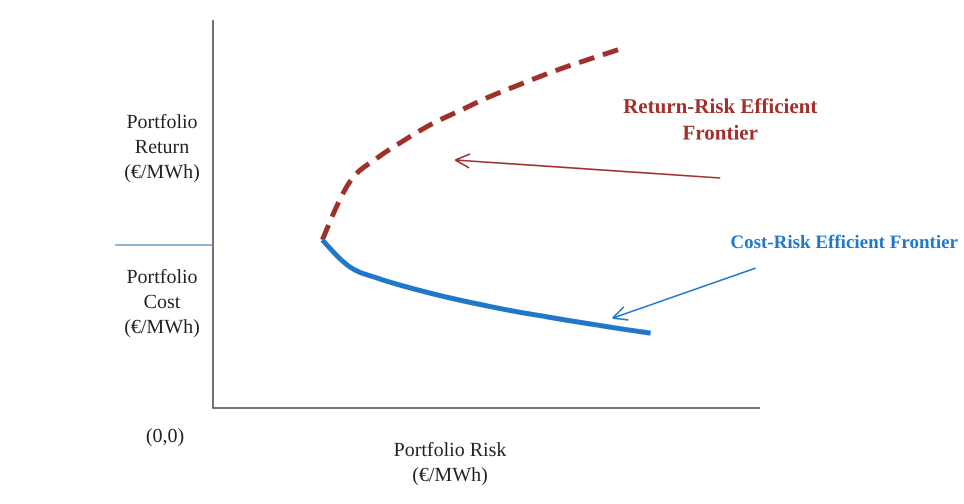 The image size is (964, 504). I want to click on x-axis-title: Portfolio Risk (€/MWh), so click(450, 462).